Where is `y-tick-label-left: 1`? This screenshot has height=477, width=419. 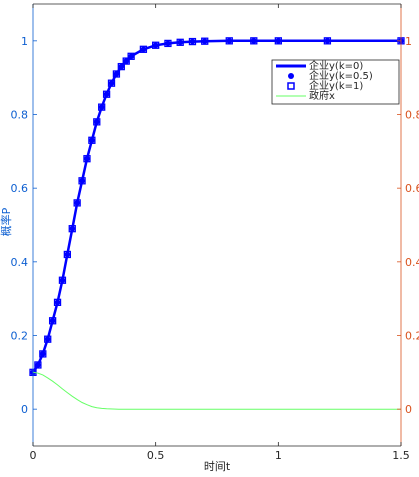
y-tick-label-left: 1 is located at coordinates (24, 41).